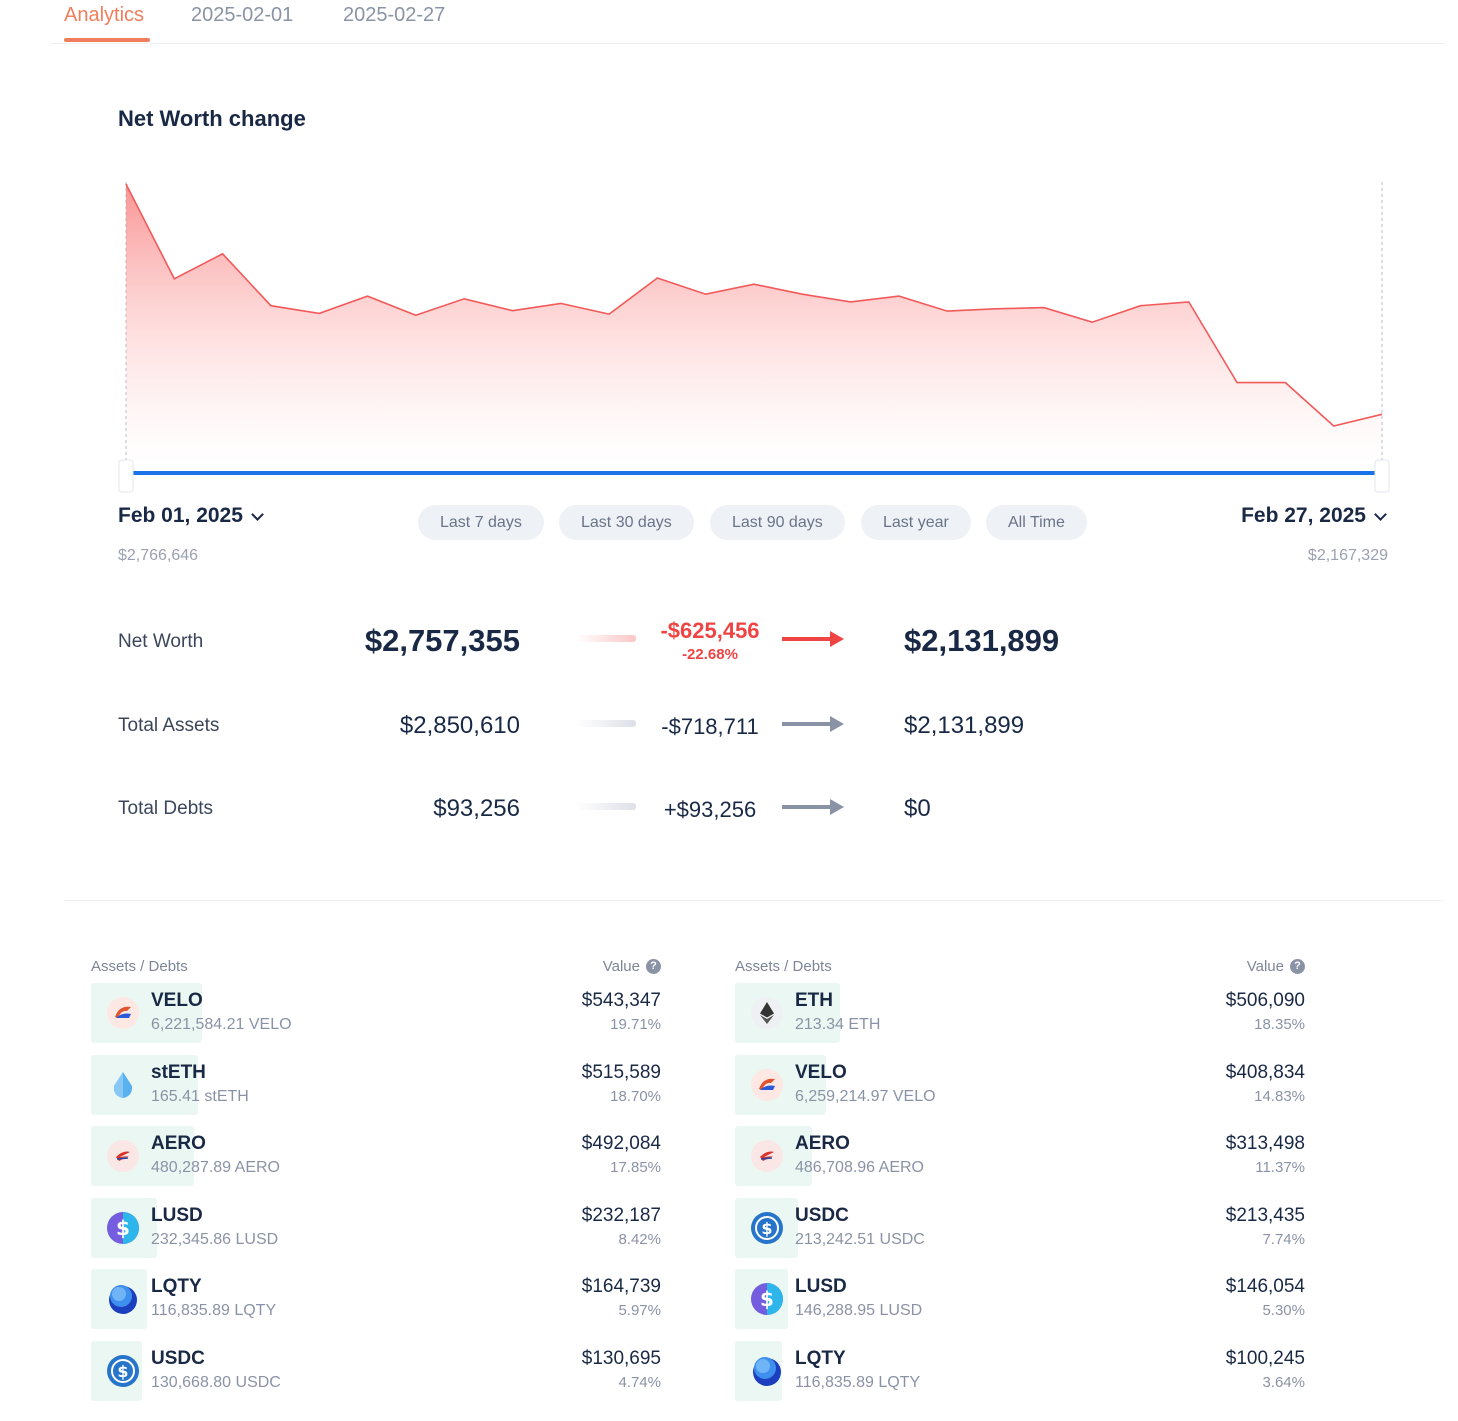  Describe the element at coordinates (639, 1239) in the screenshot. I see `asset-percent: 8.42%` at that location.